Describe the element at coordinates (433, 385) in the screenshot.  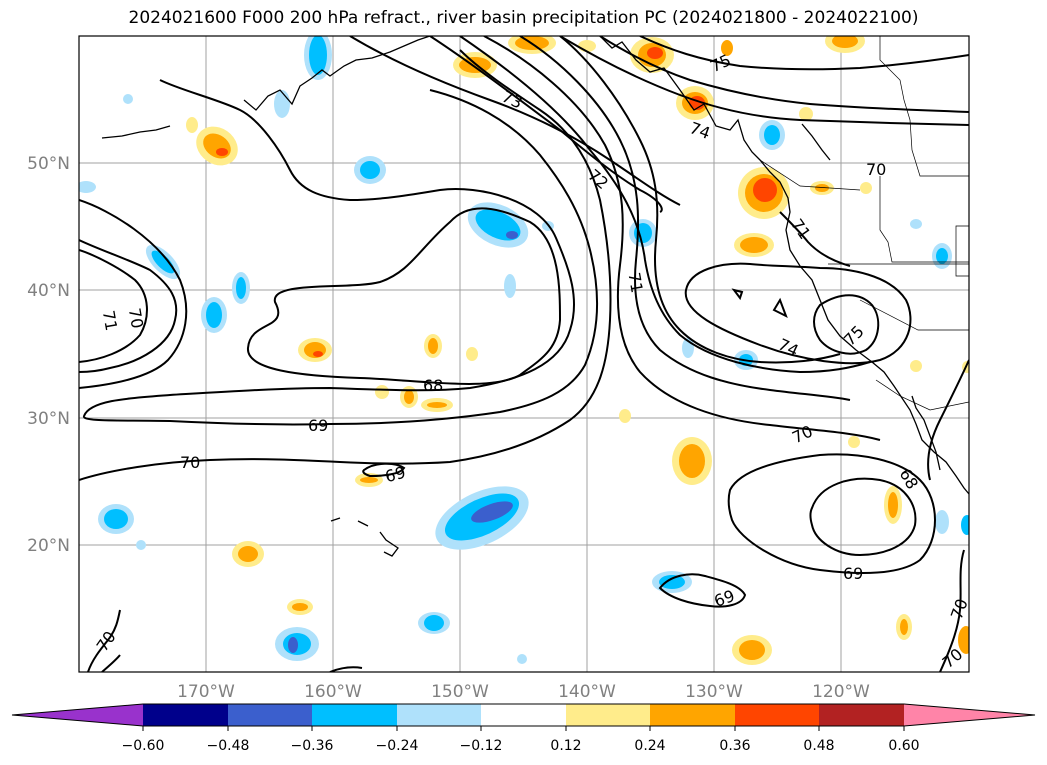
I see `contour-label: 68` at that location.